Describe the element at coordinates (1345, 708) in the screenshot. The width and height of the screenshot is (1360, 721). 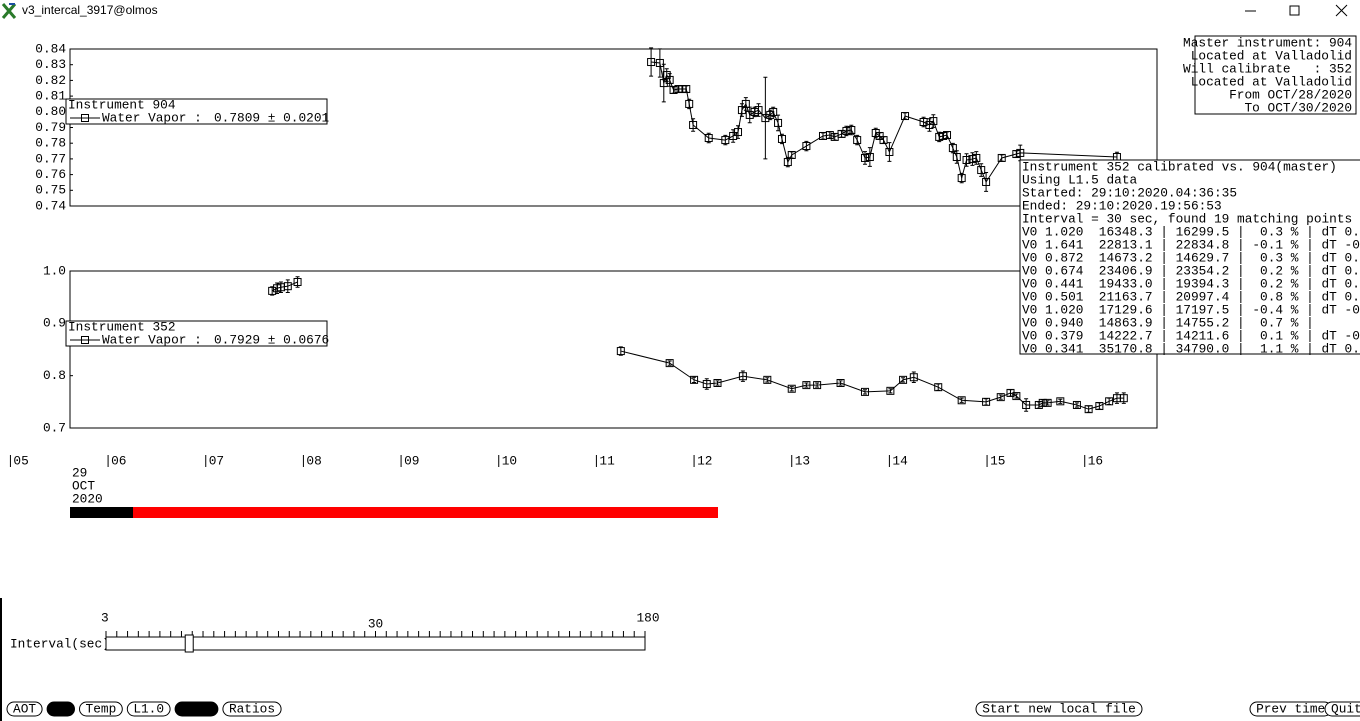
I see `button-label: Quit` at that location.